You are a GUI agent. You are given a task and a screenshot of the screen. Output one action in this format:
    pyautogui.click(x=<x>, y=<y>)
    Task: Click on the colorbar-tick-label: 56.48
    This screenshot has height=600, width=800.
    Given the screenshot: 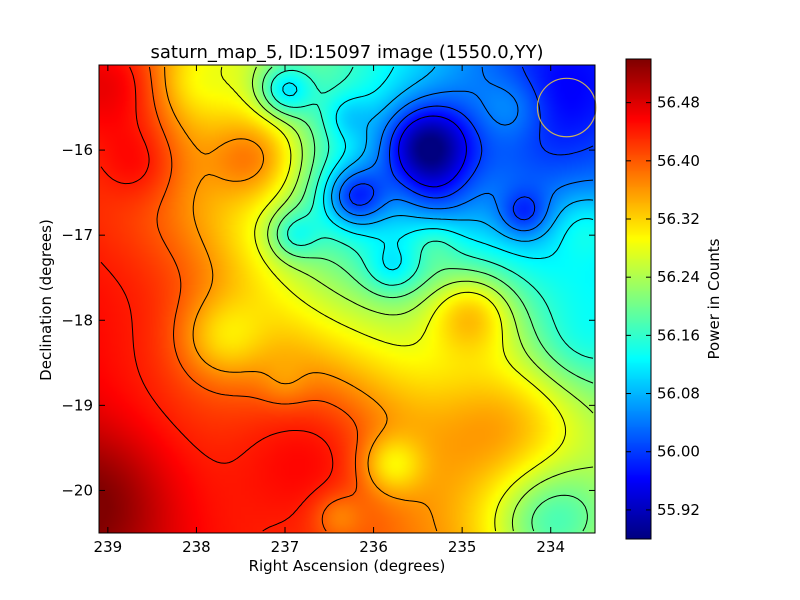 What is the action you would take?
    pyautogui.click(x=678, y=103)
    